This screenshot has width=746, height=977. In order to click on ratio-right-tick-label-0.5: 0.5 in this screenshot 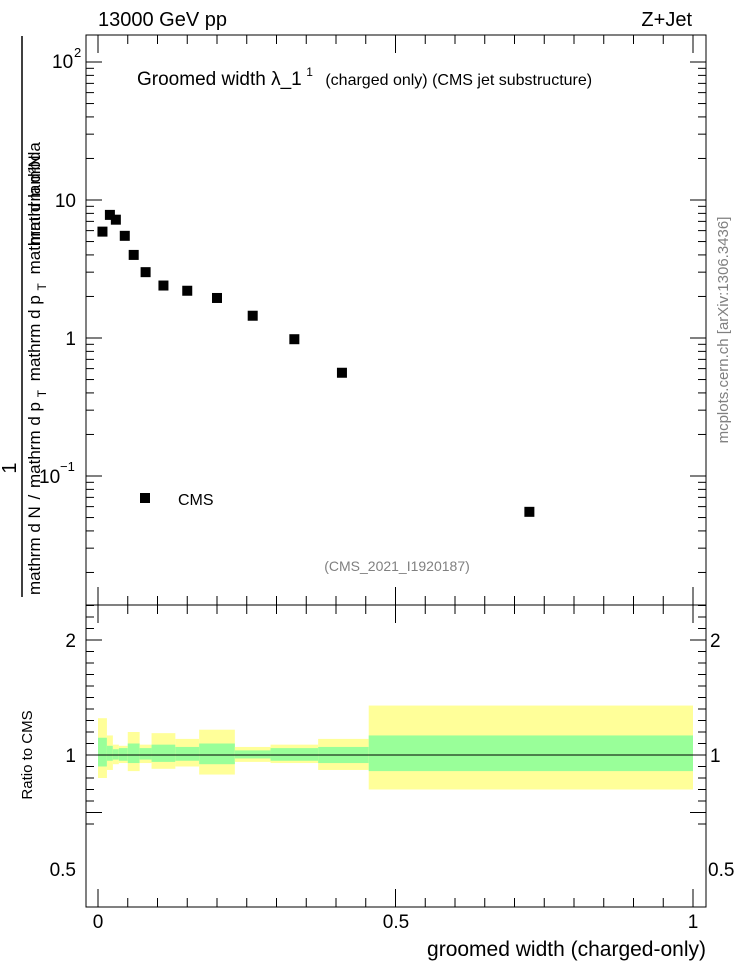, I will do `click(721, 870)`.